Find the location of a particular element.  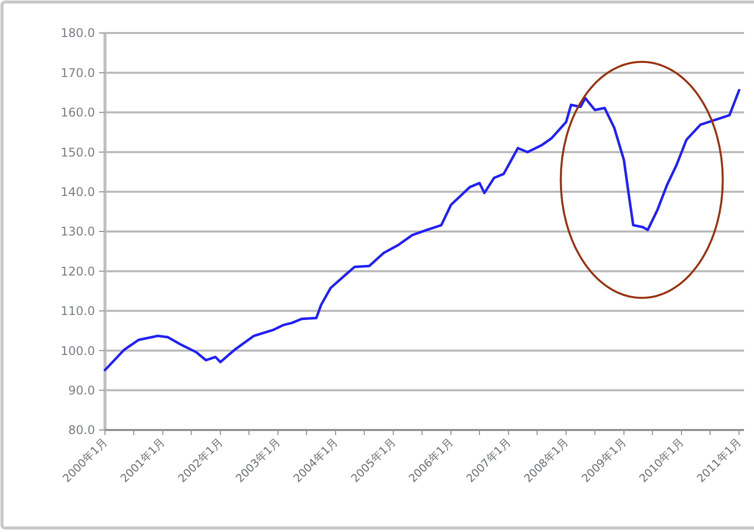

y-tick-label: 180.0 is located at coordinates (77, 33).